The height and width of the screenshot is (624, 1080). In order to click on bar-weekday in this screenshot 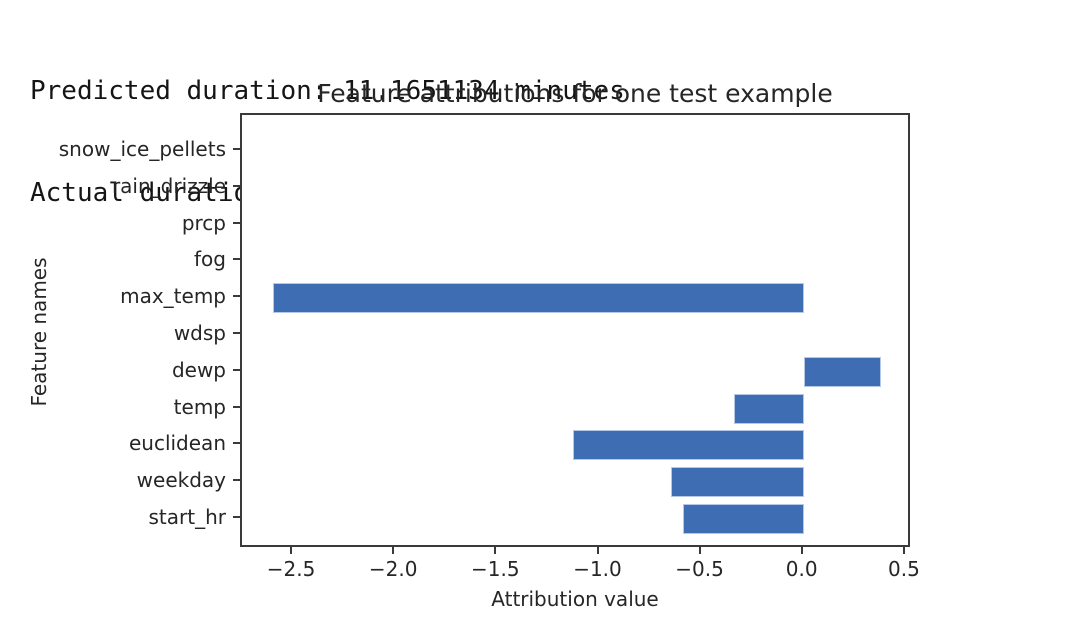, I will do `click(737, 482)`.